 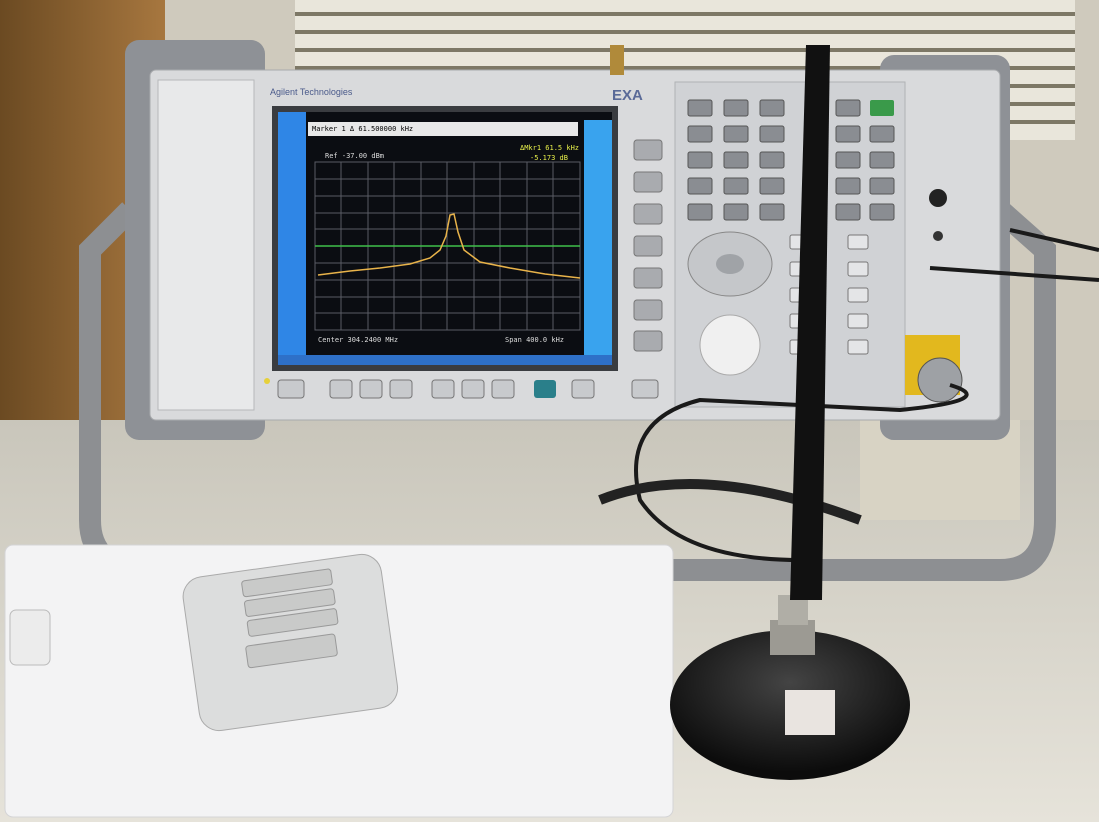 What do you see at coordinates (882, 108) in the screenshot?
I see `green-key` at bounding box center [882, 108].